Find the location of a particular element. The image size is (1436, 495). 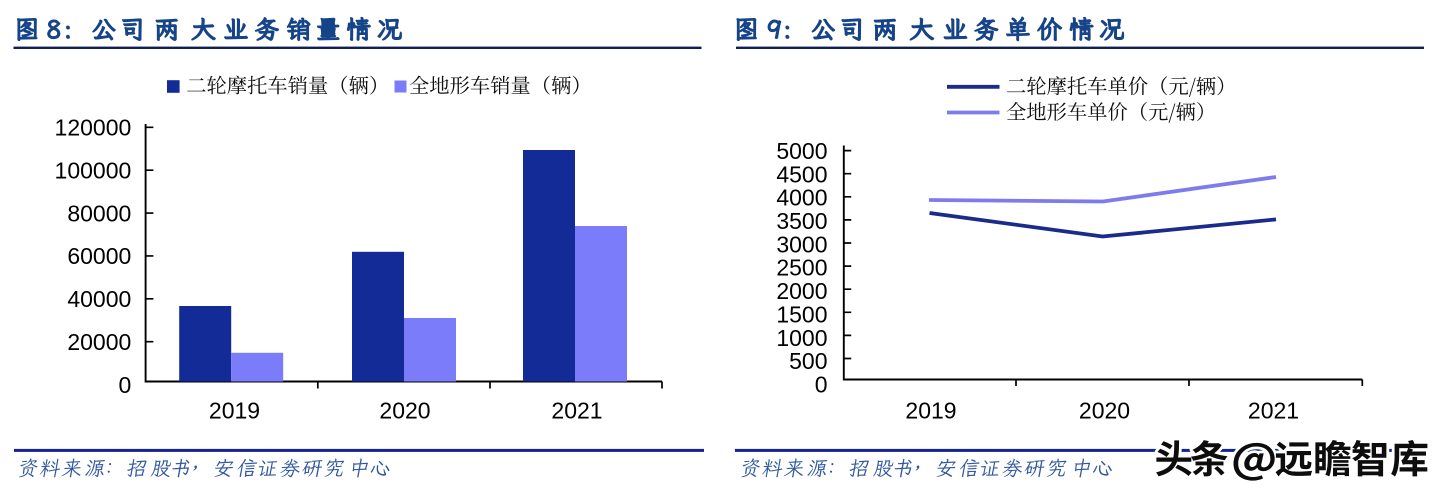

svg-text: 20000 is located at coordinates (99, 342).